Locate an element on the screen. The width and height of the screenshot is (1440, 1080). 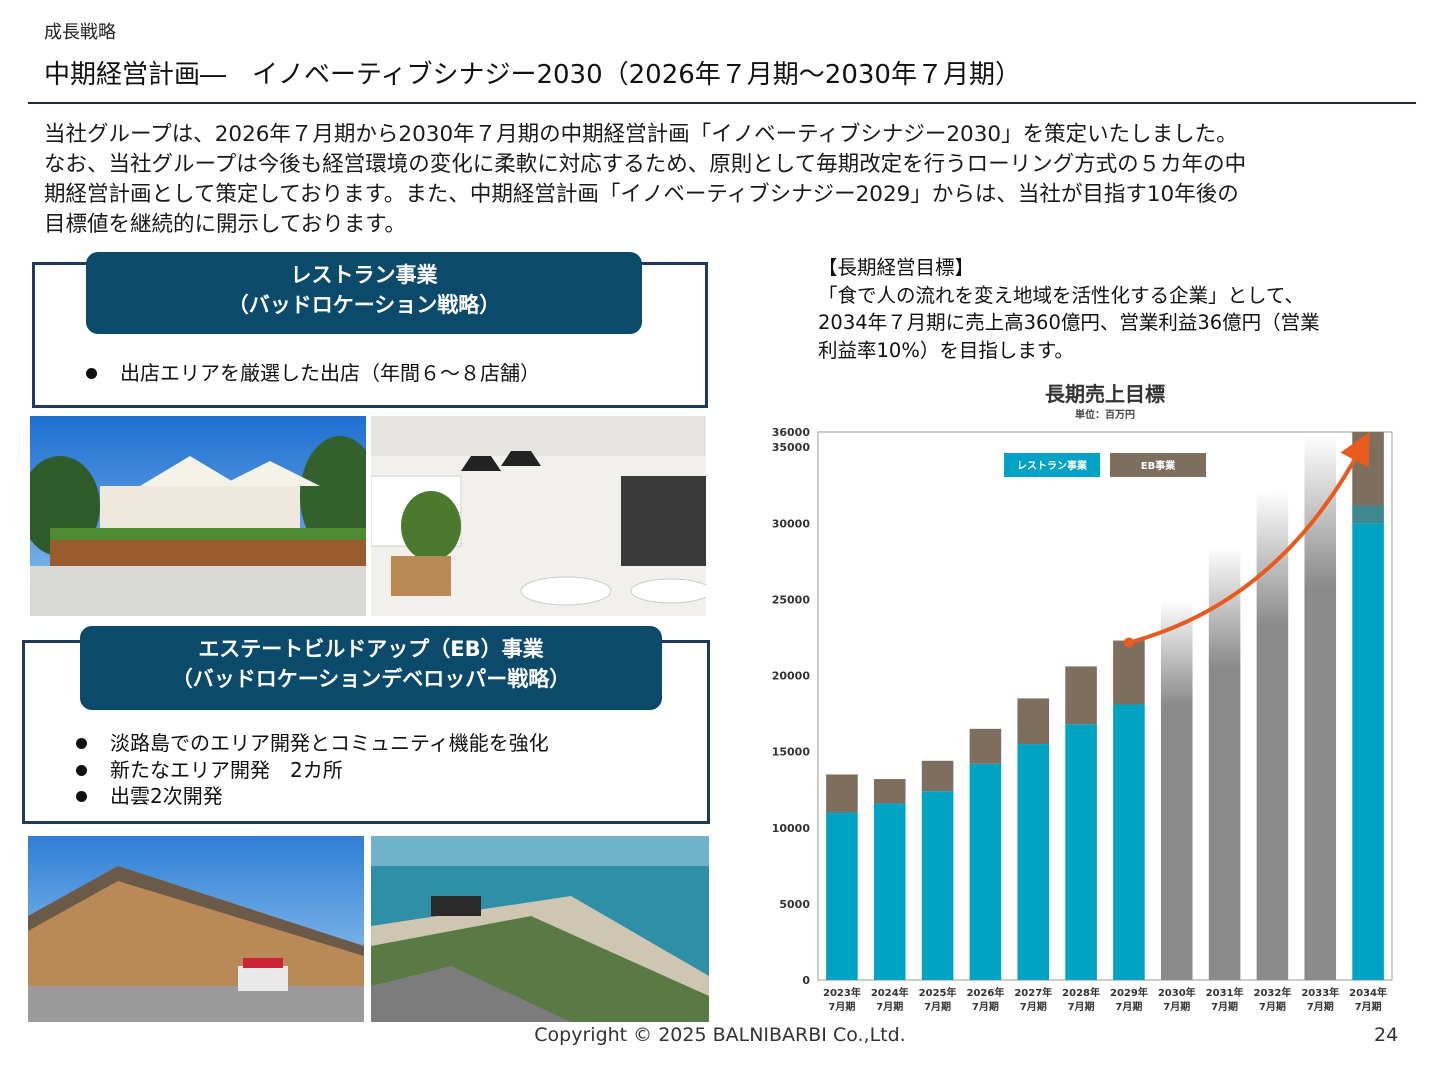
legend-label: レストラン事業 is located at coordinates (1052, 465).